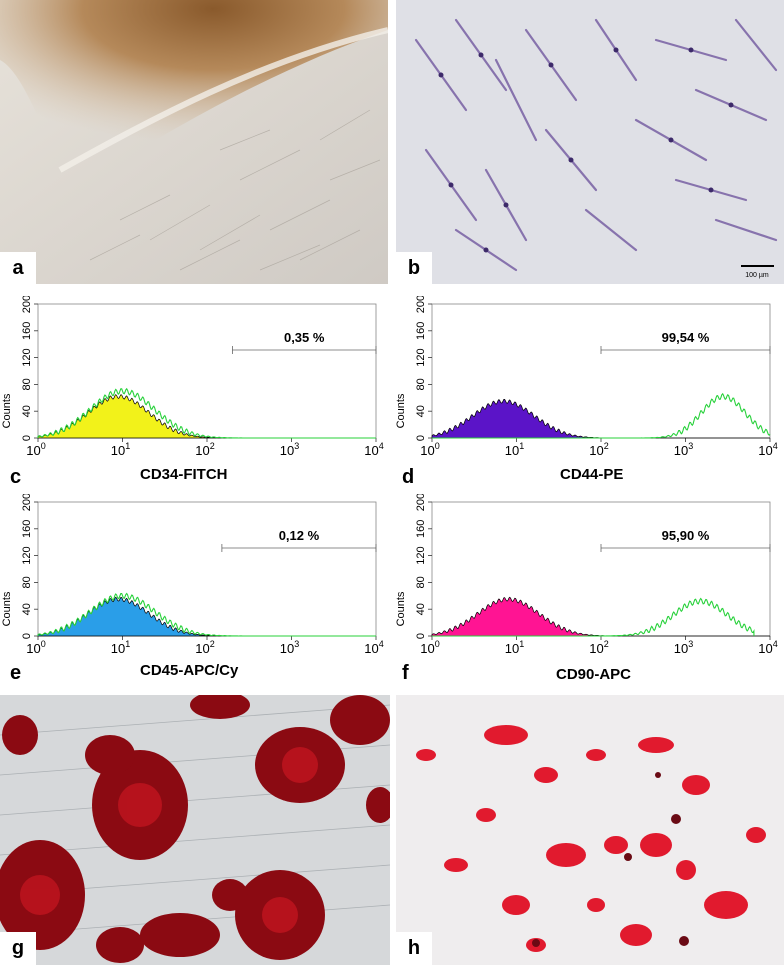 This screenshot has height=965, width=784. What do you see at coordinates (686, 337) in the screenshot?
I see `gate-percentage-label: 99,54 %` at bounding box center [686, 337].